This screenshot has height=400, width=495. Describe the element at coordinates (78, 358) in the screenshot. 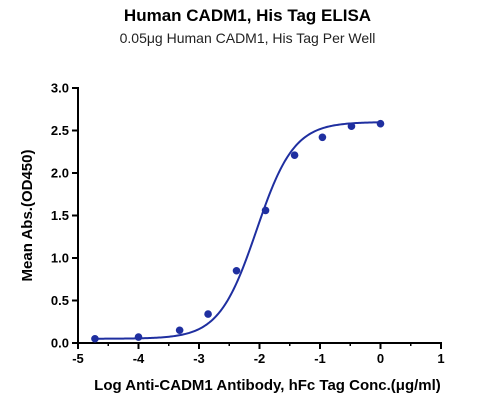

I see `x-tick-label: -5` at that location.